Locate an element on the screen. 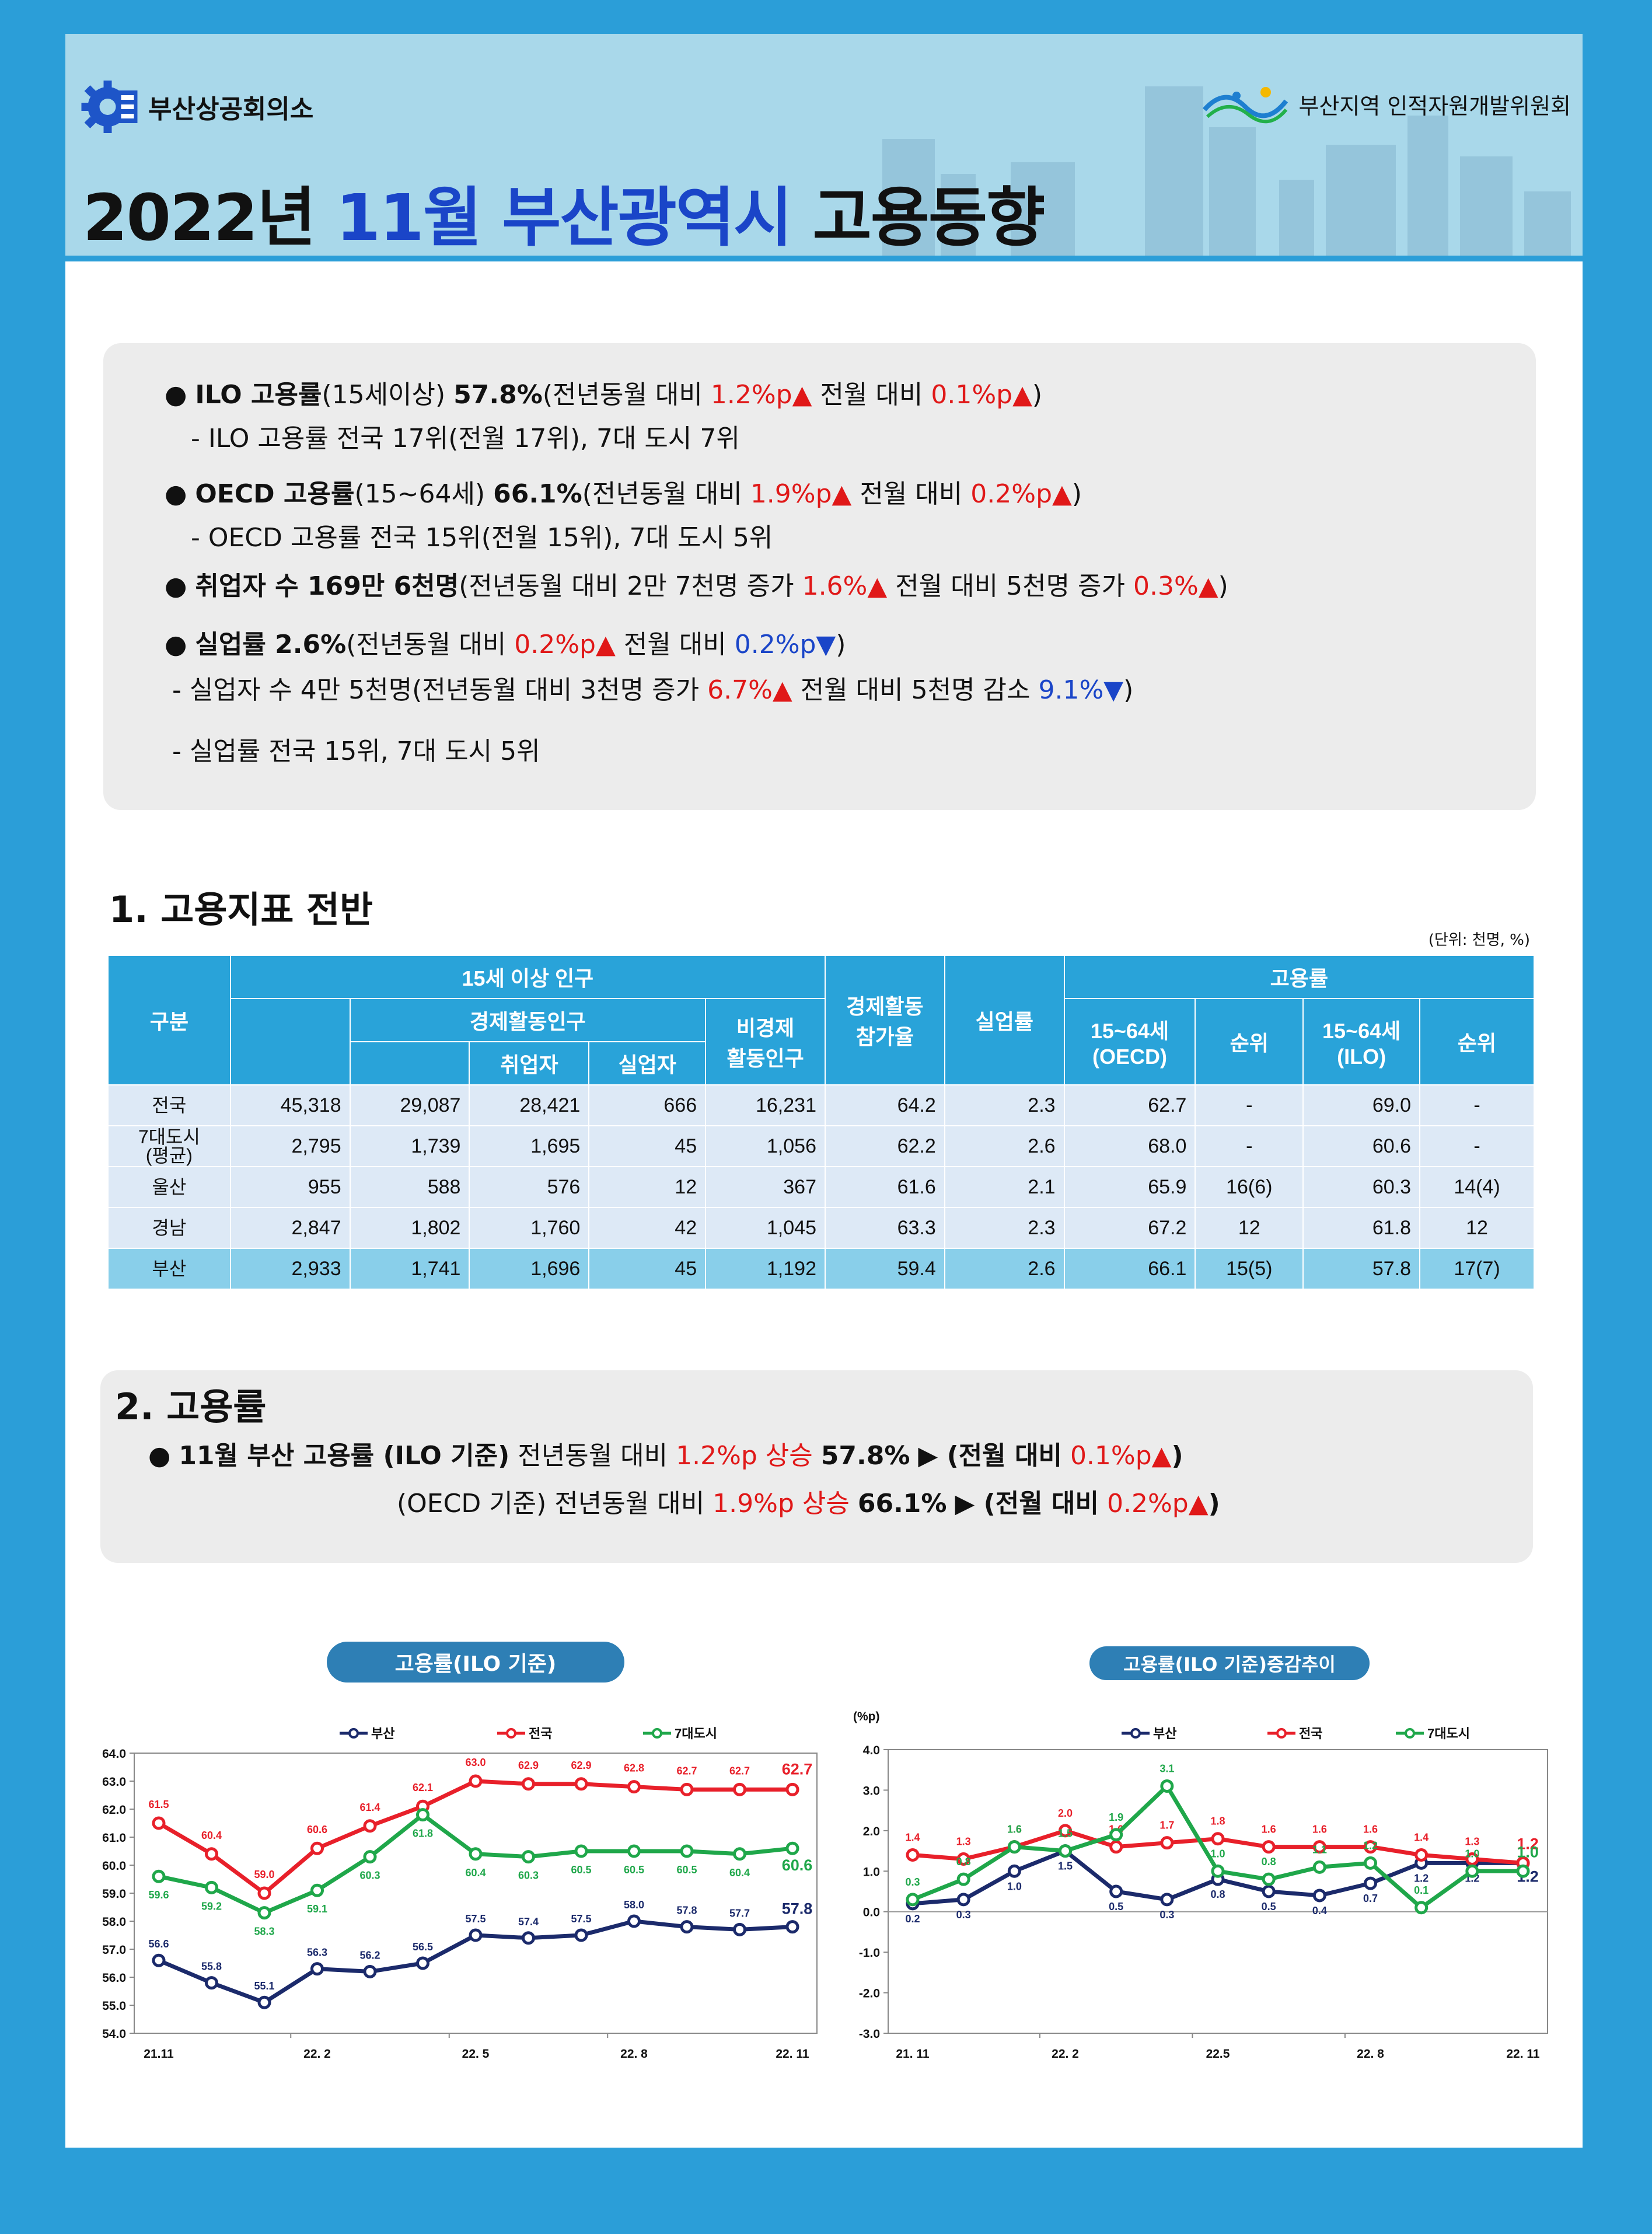 The height and width of the screenshot is (2234, 1652). y-tick-label: 63.0 is located at coordinates (114, 1782).